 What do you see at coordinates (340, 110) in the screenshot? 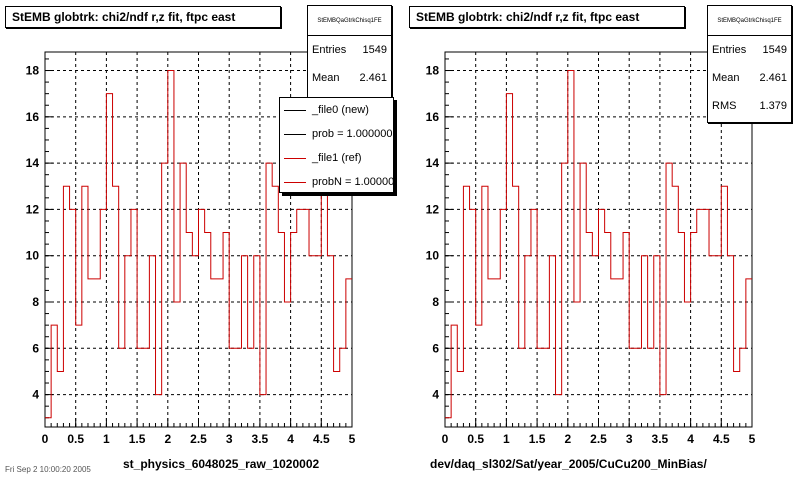
I see `legend-label: _file0 (new)` at bounding box center [340, 110].